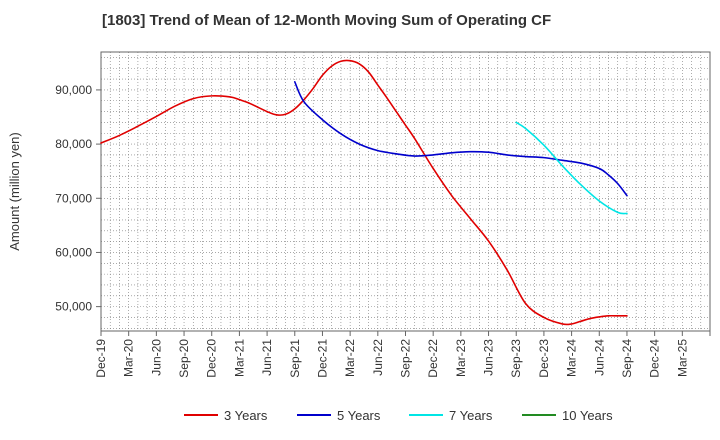 Image resolution: width=720 pixels, height=440 pixels. What do you see at coordinates (398, 415) in the screenshot?
I see `legend: 3 Years 5 Years 7 Years 10 Years` at bounding box center [398, 415].